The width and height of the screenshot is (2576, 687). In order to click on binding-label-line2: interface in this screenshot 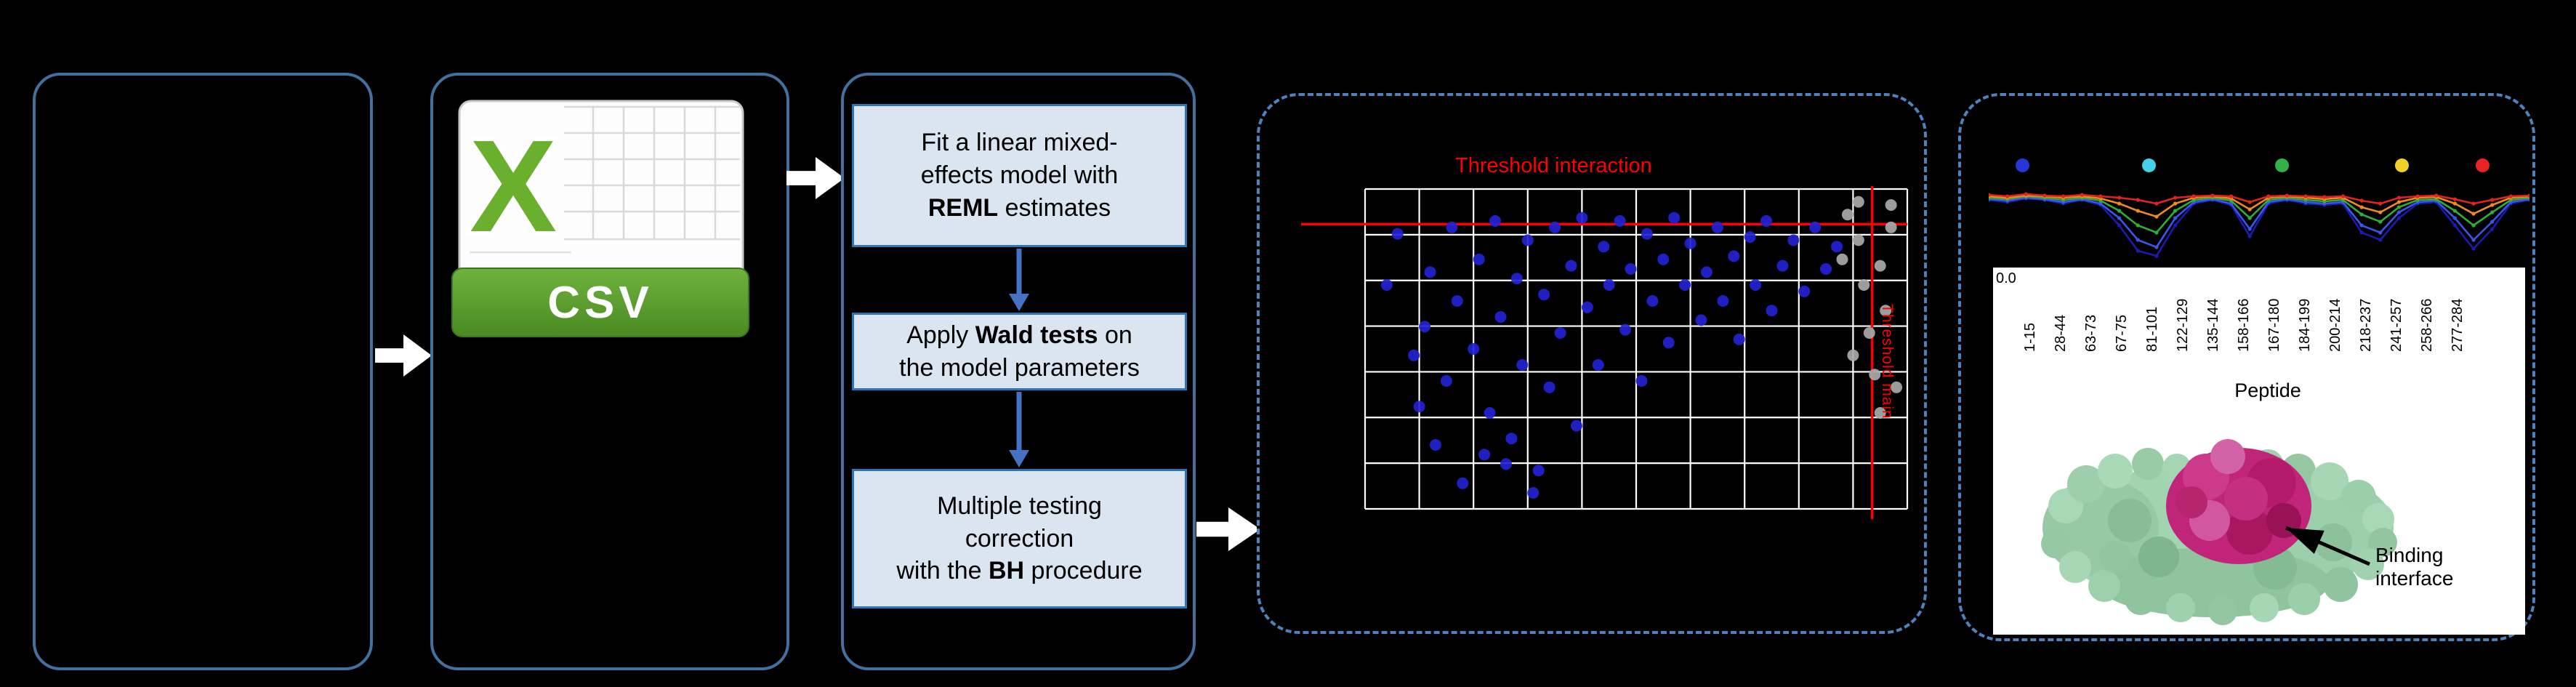, I will do `click(2414, 578)`.